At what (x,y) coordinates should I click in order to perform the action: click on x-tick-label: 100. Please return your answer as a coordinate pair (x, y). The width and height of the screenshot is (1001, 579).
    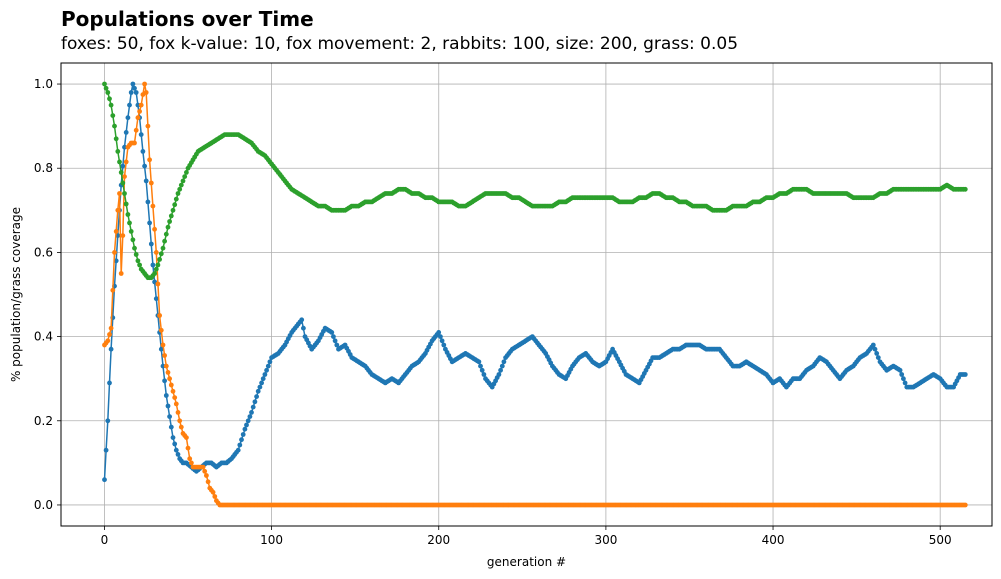
    Looking at the image, I should click on (271, 540).